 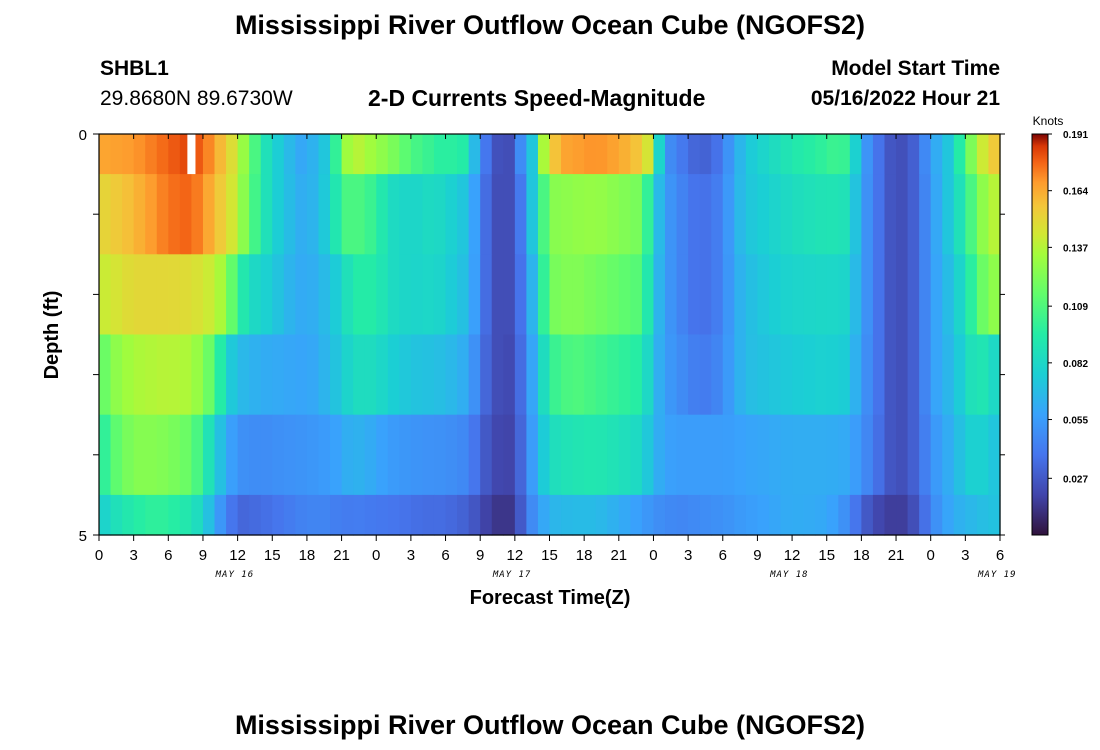 I want to click on x-tick-label: 9, so click(x=757, y=555).